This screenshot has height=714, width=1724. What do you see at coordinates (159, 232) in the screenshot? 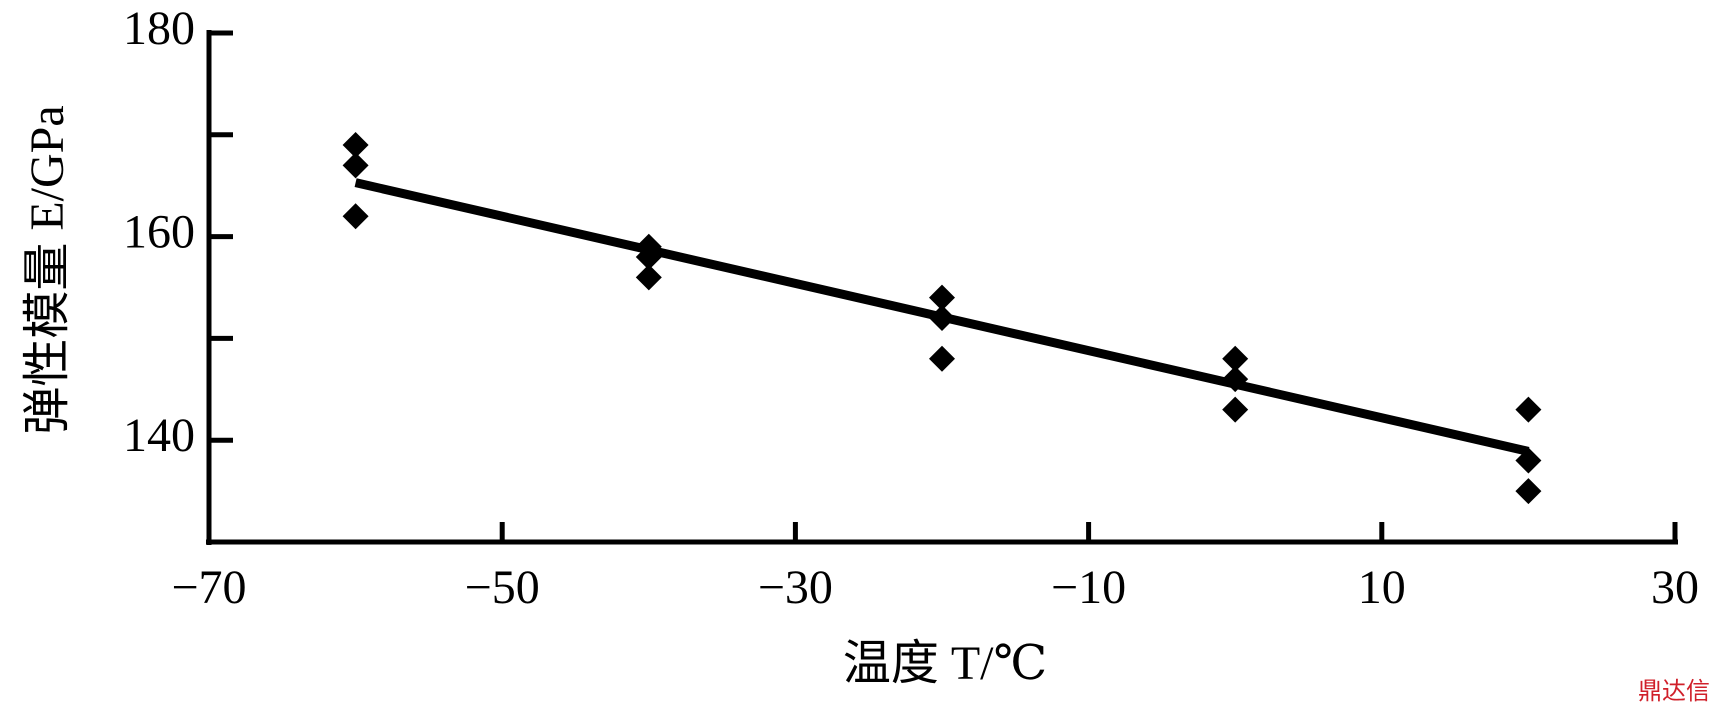
I see `y-tick-label: 160` at bounding box center [159, 232].